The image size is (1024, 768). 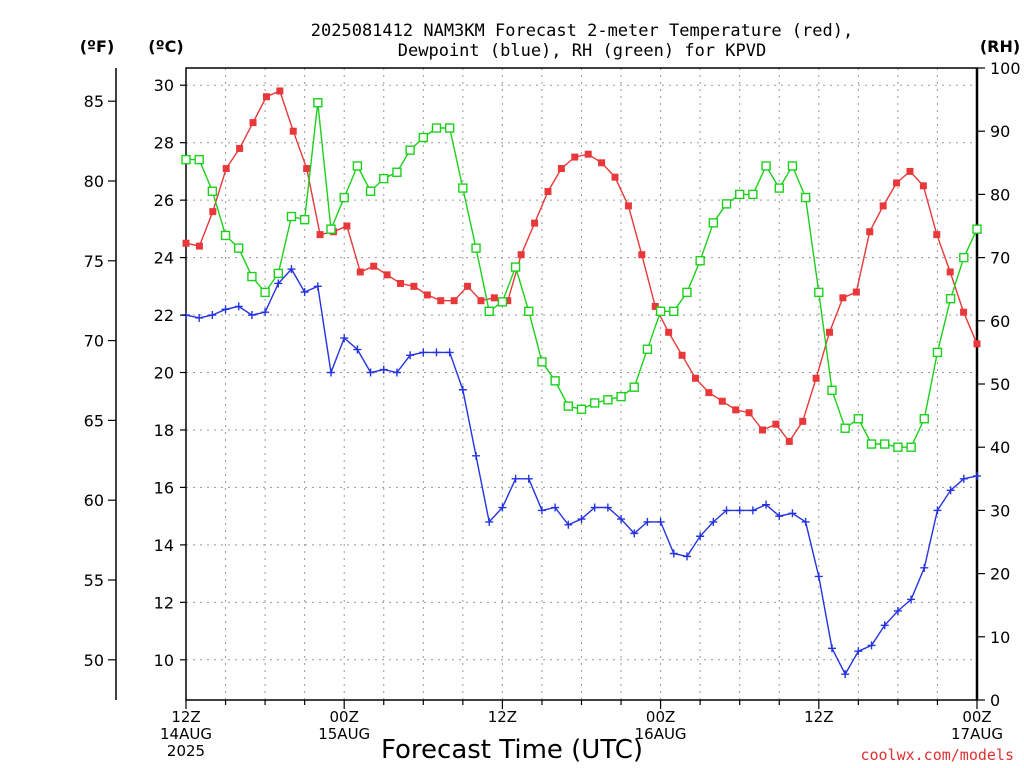 What do you see at coordinates (164, 143) in the screenshot?
I see `celsius-tick-label-9: 28` at bounding box center [164, 143].